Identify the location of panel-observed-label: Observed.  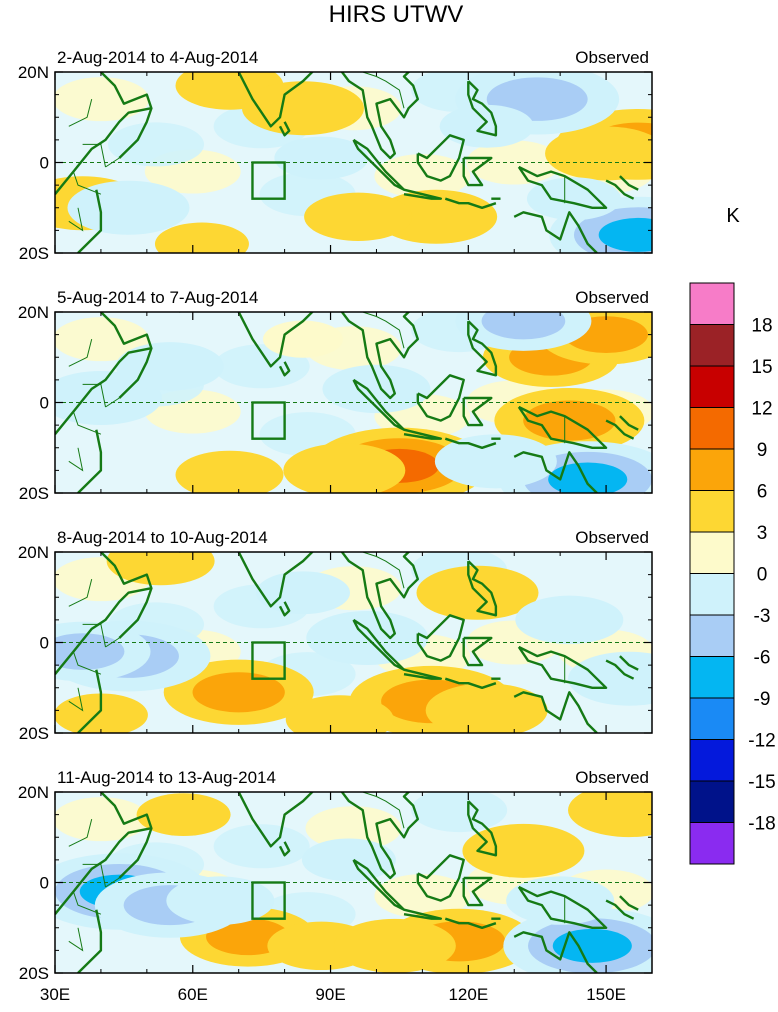
(612, 777).